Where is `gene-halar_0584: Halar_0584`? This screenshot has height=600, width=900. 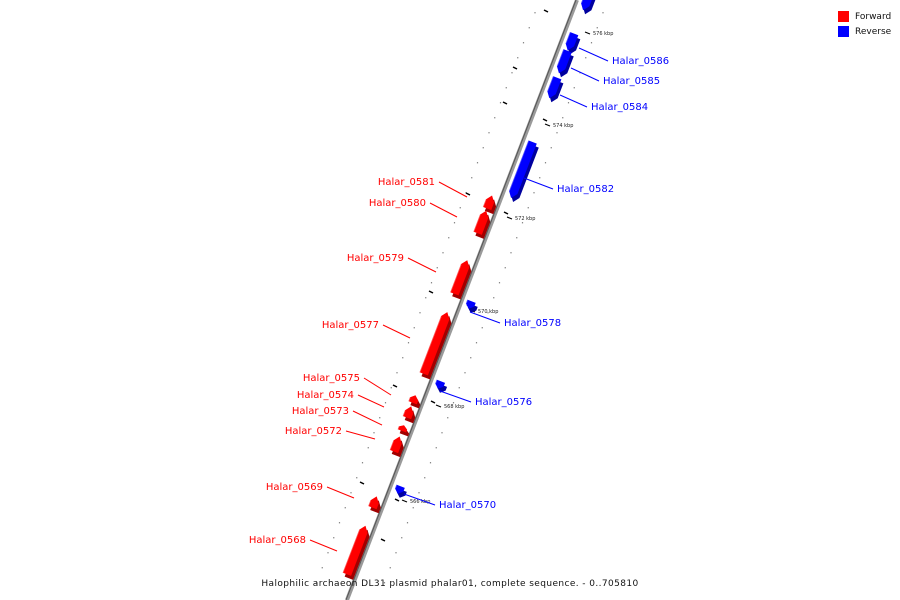 gene-halar_0584: Halar_0584 is located at coordinates (597, 94).